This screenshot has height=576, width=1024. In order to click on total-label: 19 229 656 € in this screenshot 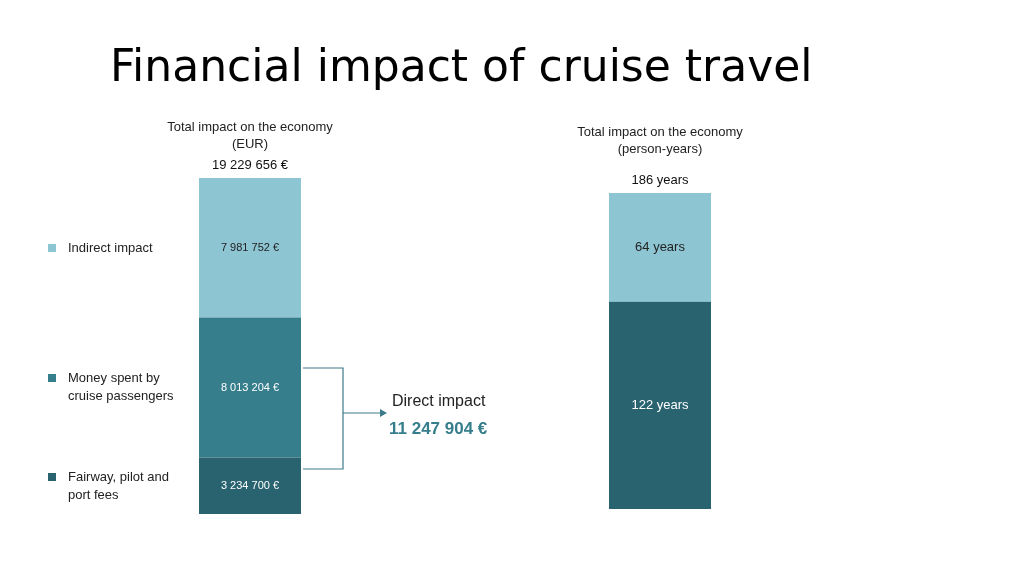, I will do `click(250, 165)`.